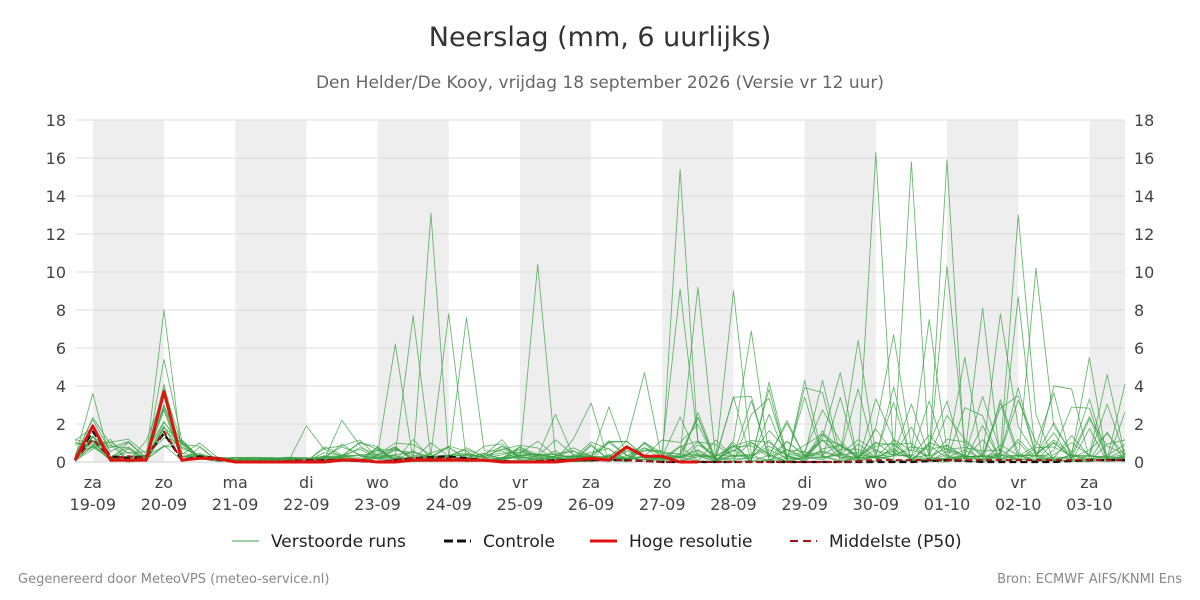  I want to click on x-tick-date-0: 19-09, so click(93, 504).